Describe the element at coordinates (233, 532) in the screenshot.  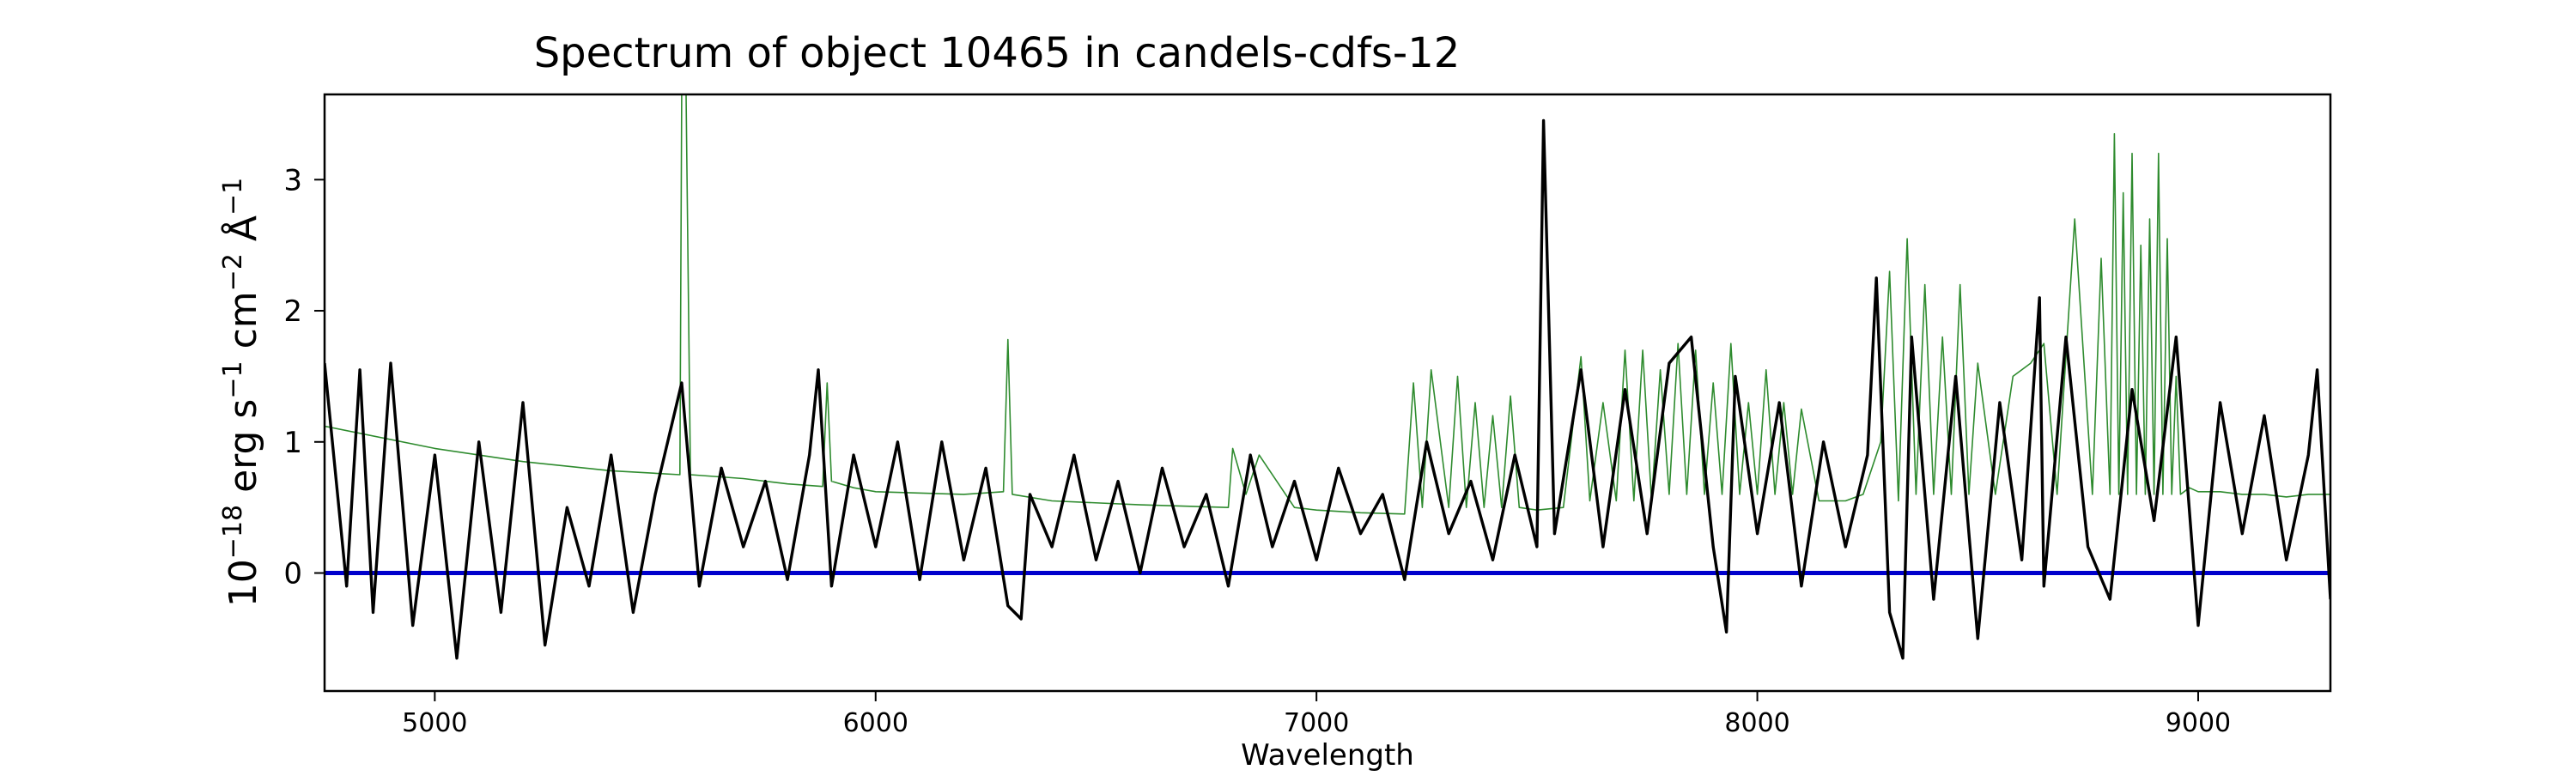
I see `y-axis-label-exponent: −18` at that location.